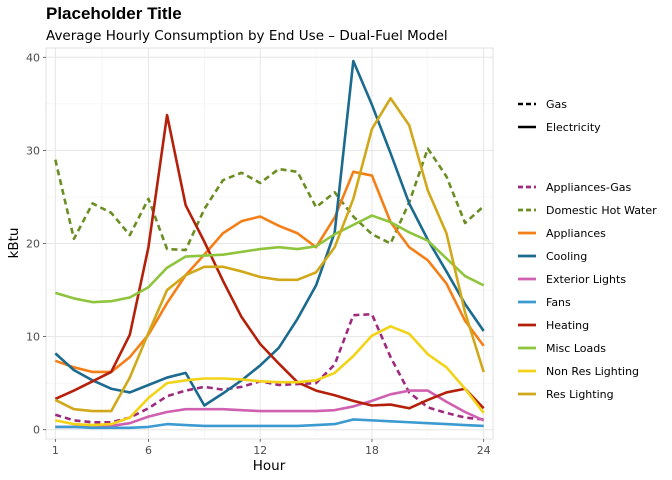 This screenshot has height=480, width=672. What do you see at coordinates (580, 394) in the screenshot?
I see `series-legend-label: Res Lighting` at bounding box center [580, 394].